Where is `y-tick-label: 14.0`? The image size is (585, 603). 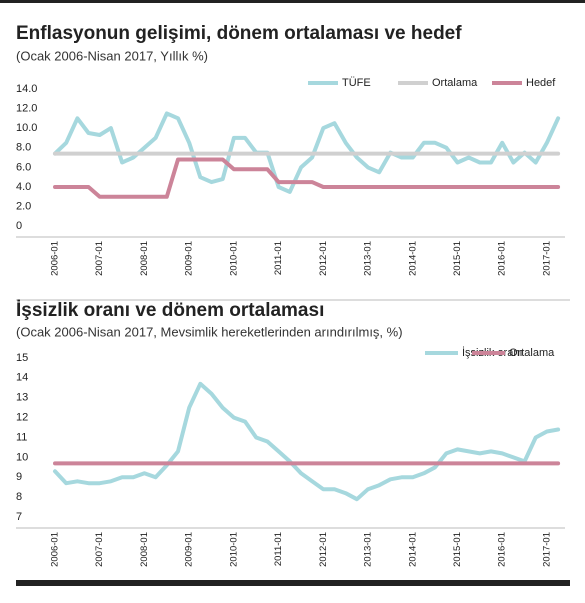
y-tick-label: 14.0 is located at coordinates (26, 89).